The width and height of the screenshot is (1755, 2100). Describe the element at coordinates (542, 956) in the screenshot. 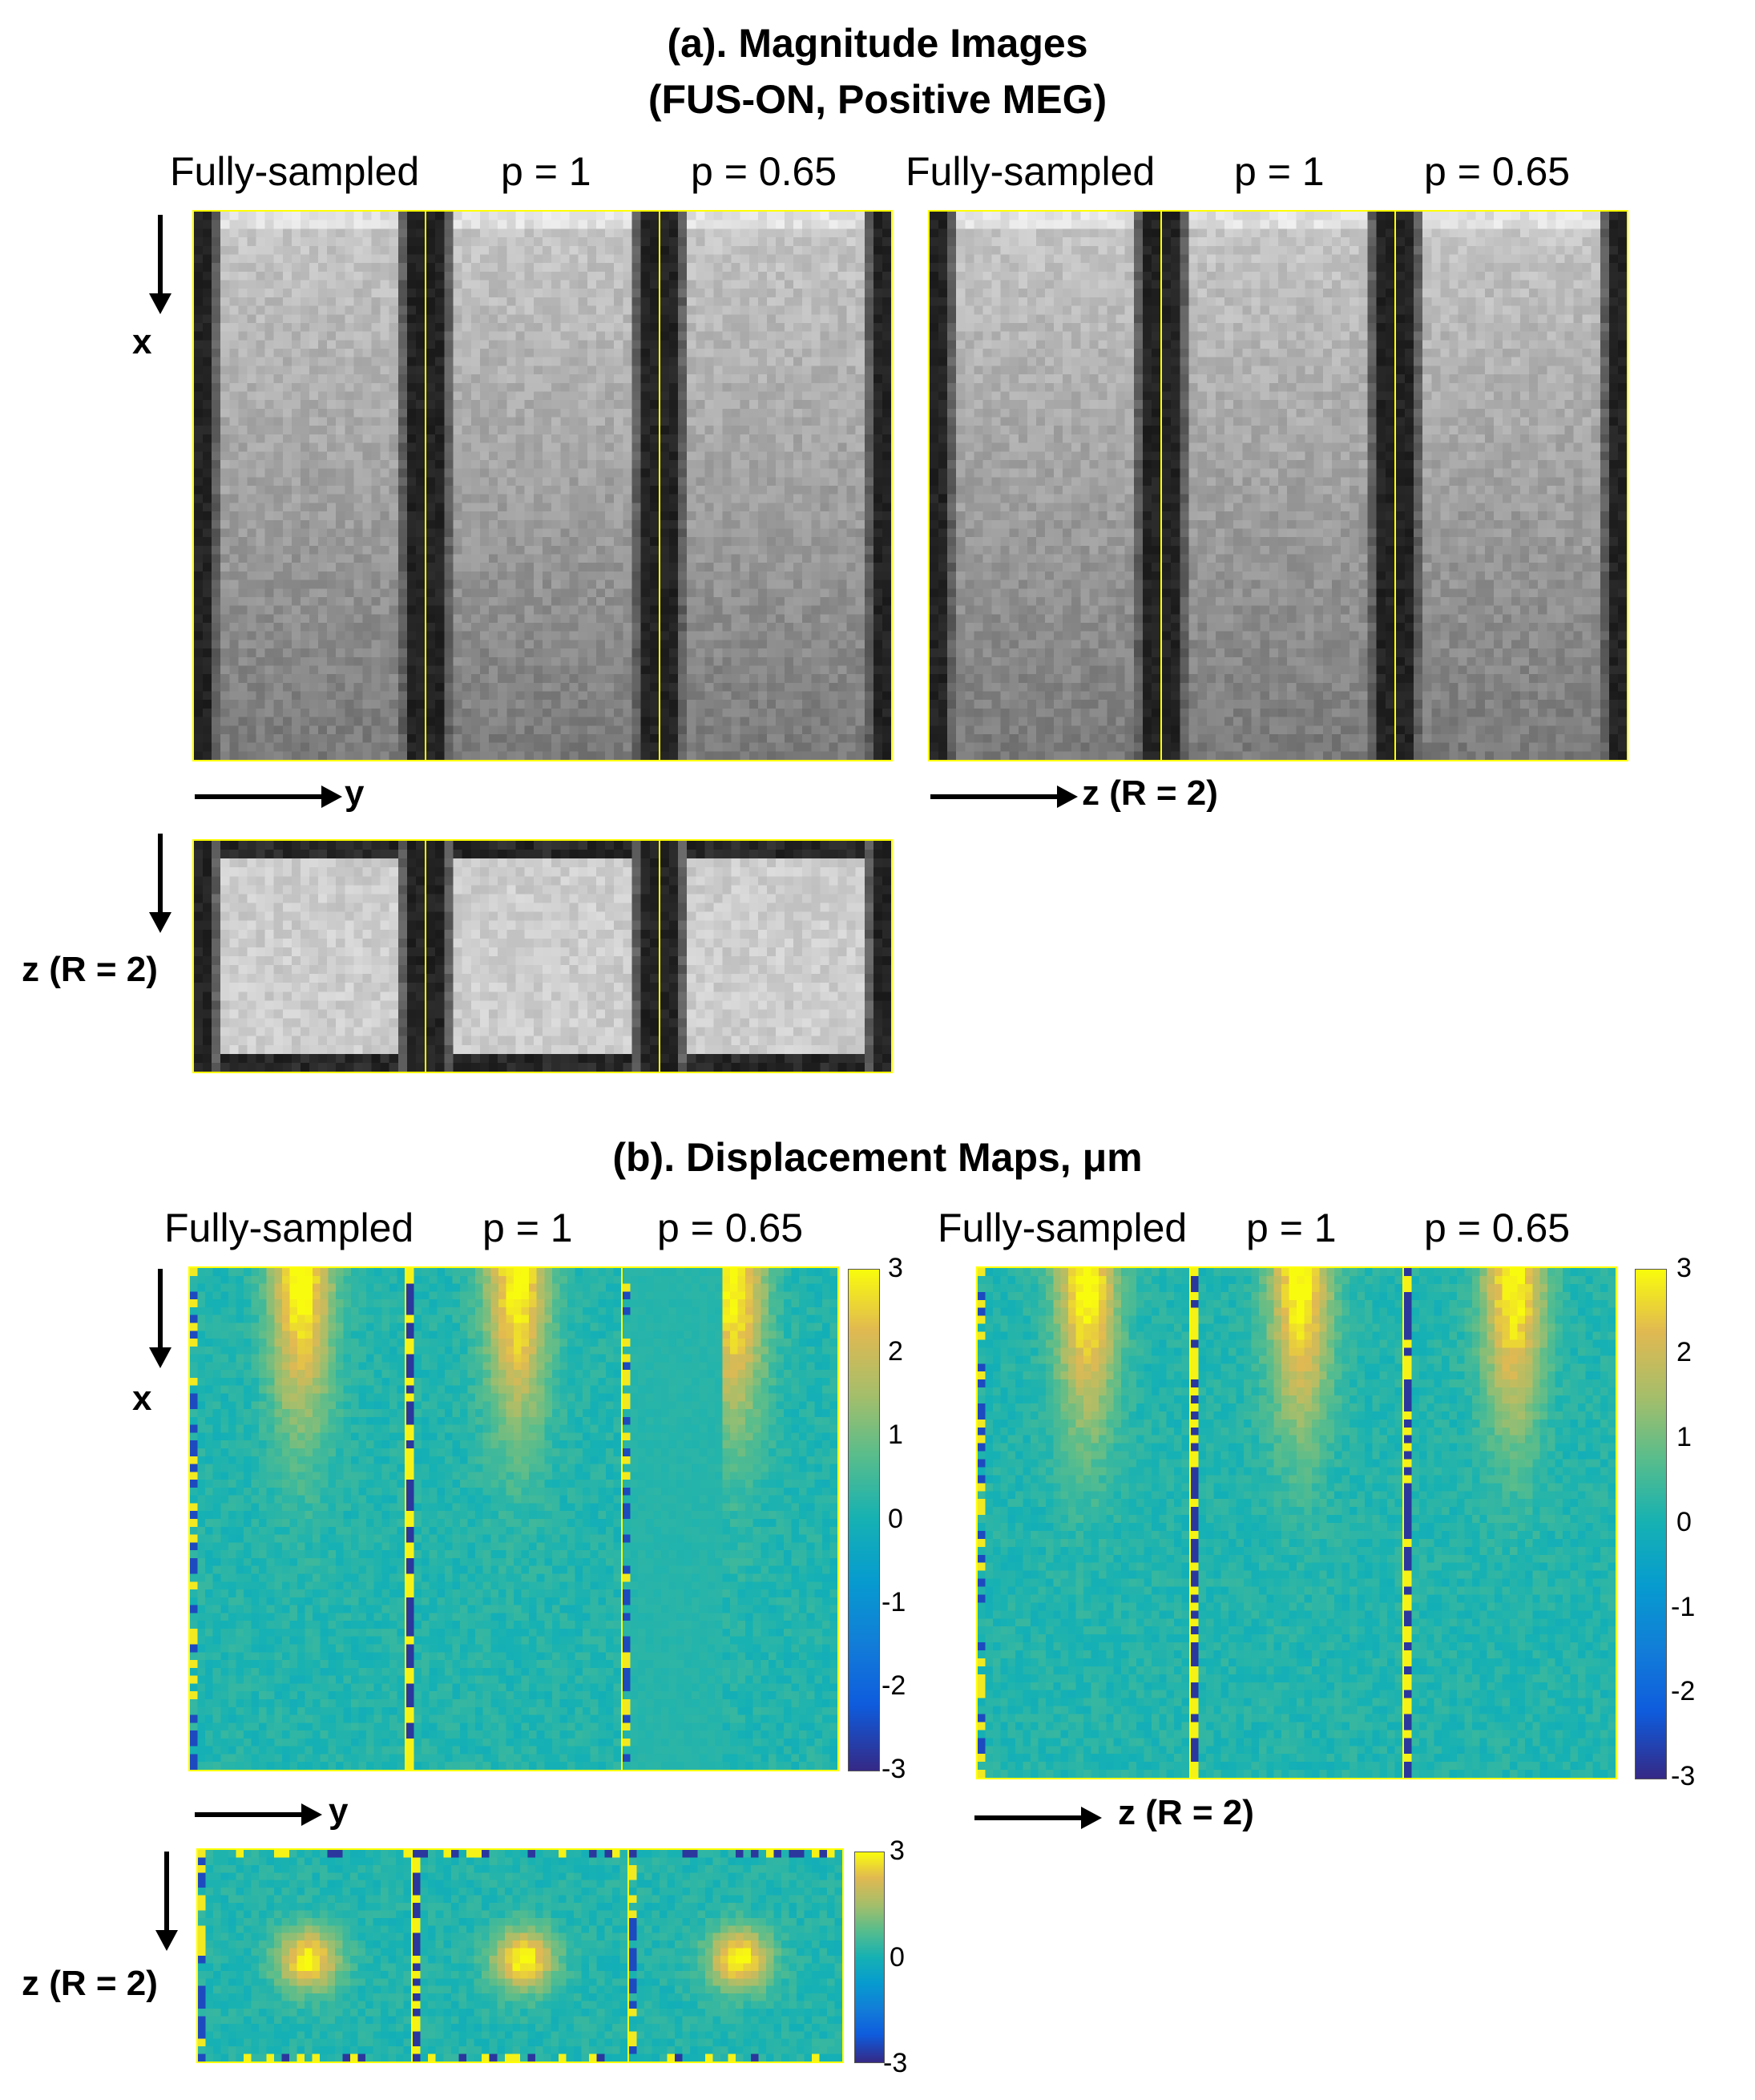

I see `magnitude-yz-p1` at that location.